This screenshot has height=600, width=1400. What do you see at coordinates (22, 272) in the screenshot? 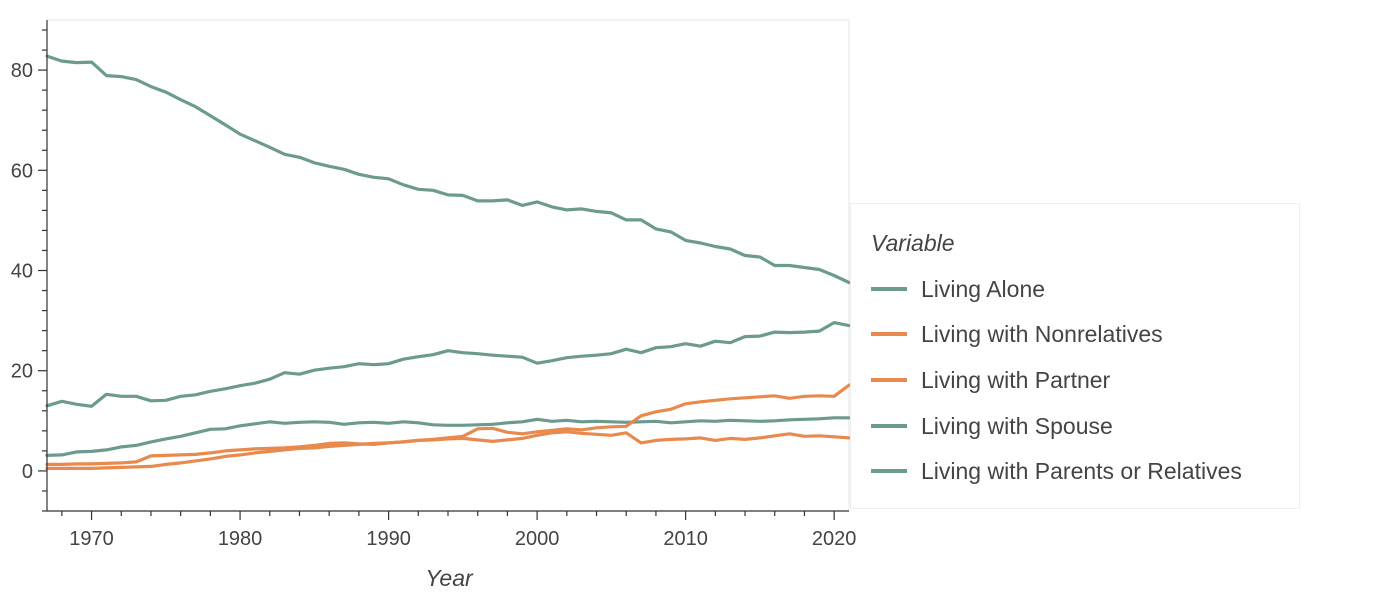
I see `y-tick-label: 40` at bounding box center [22, 272].